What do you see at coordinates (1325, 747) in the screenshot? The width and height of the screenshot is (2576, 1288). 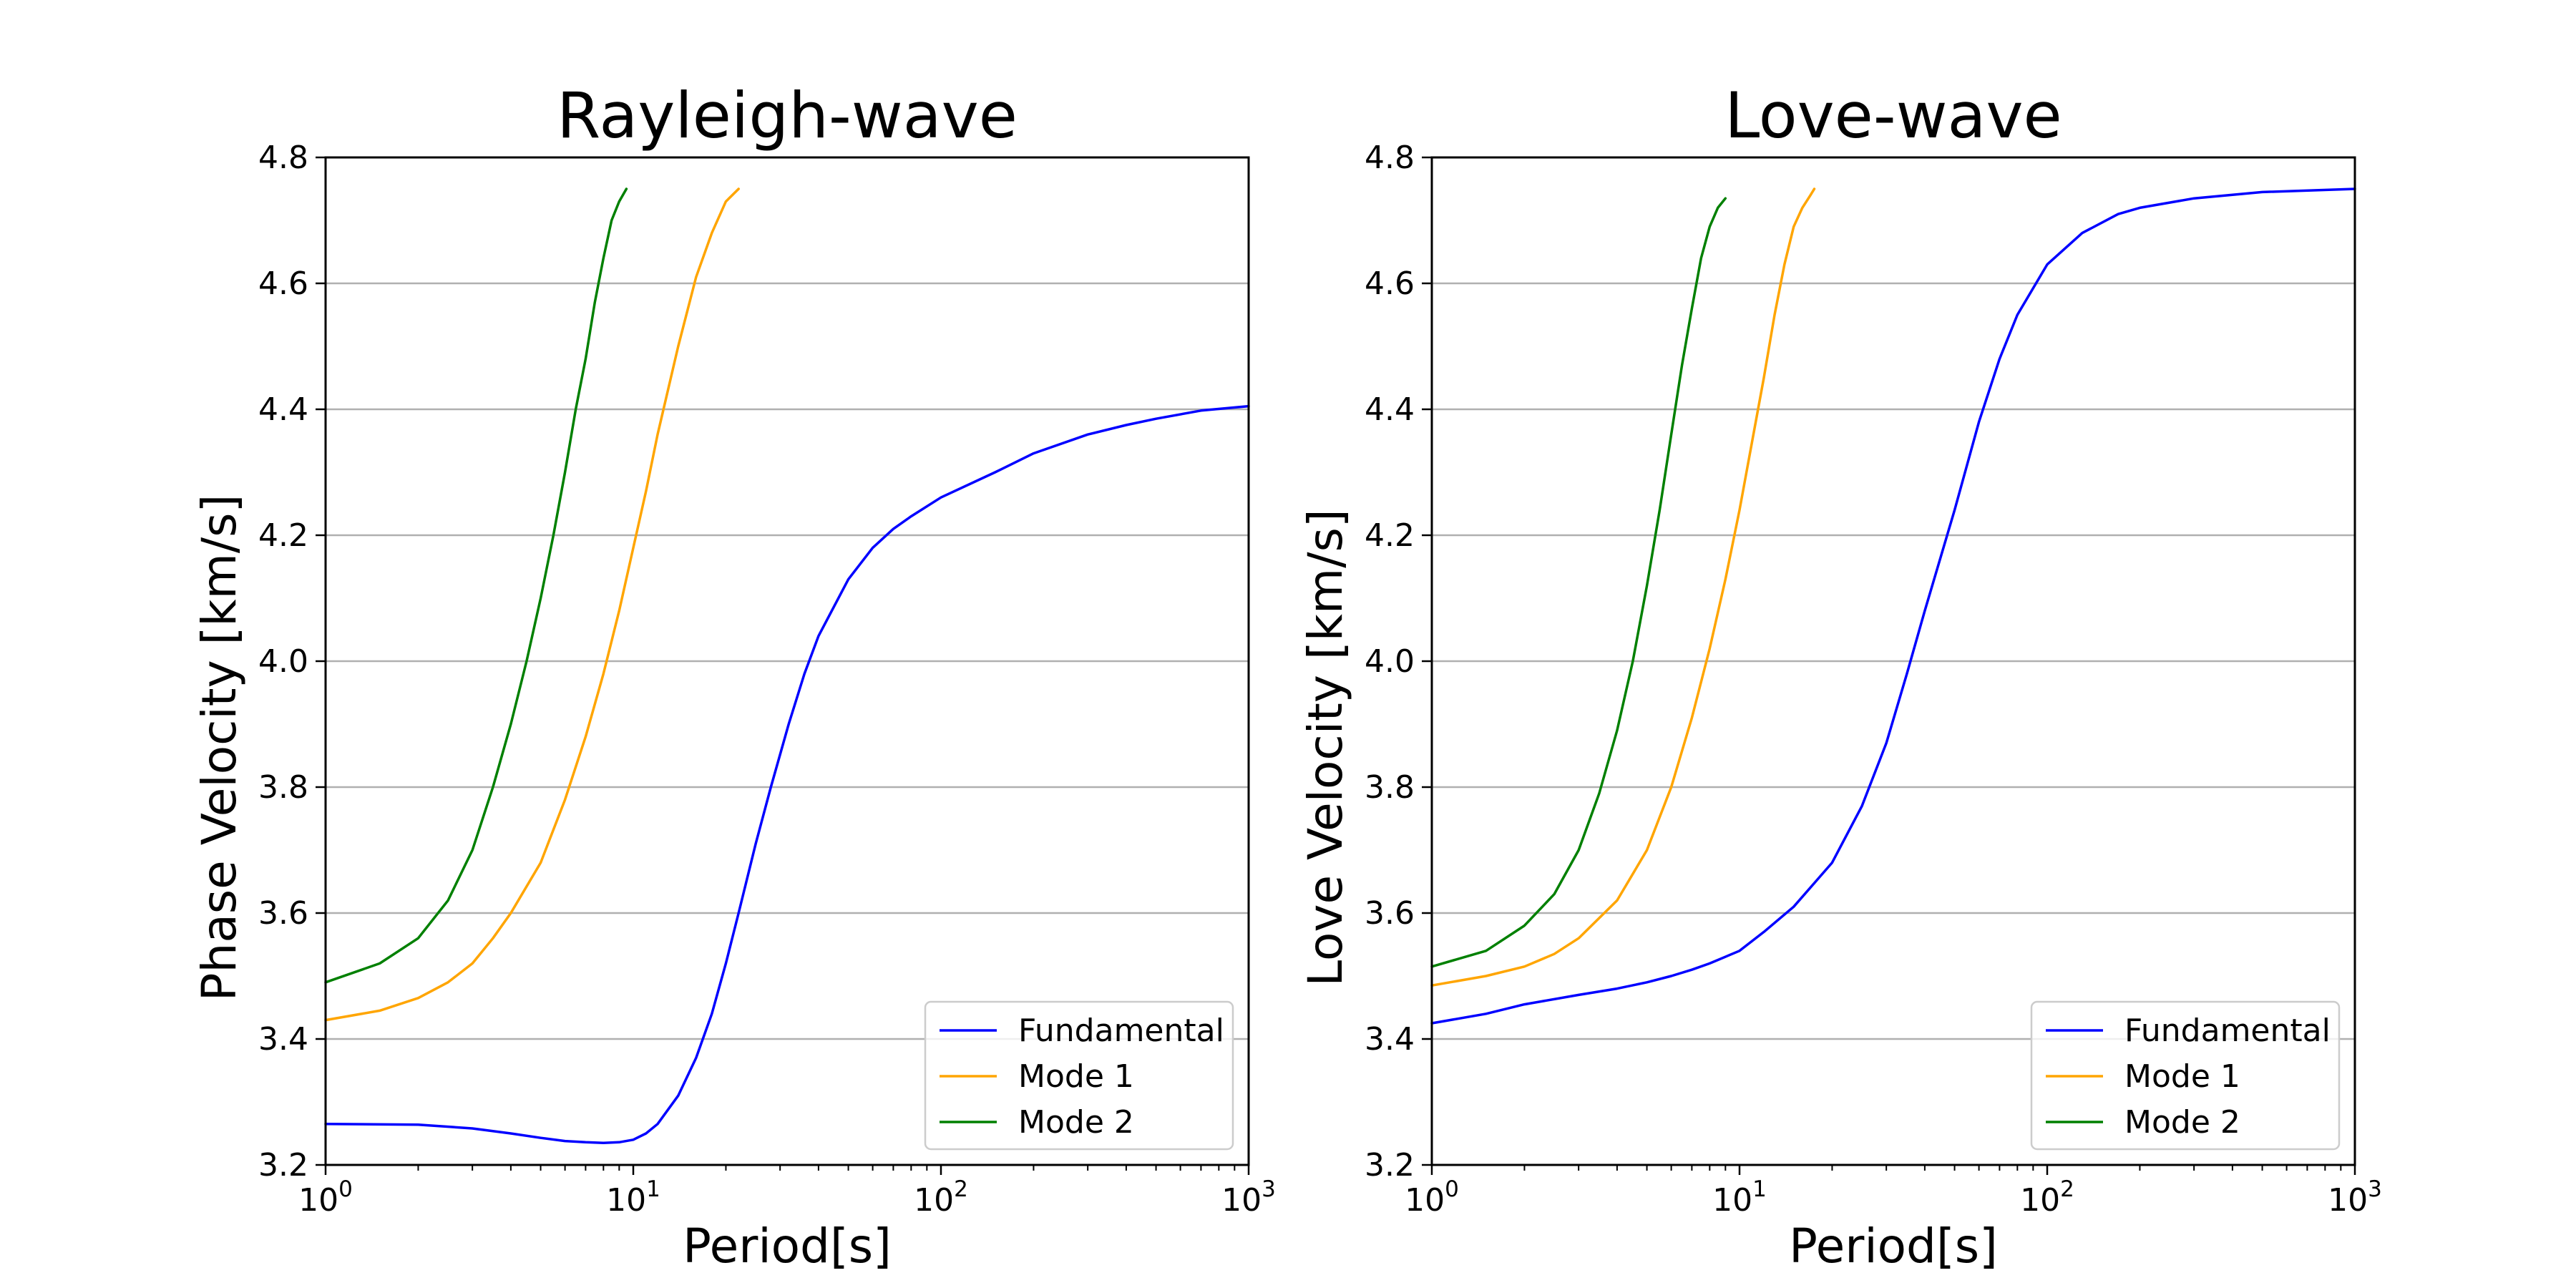 I see `y-axis-label: Love Velocity [km/s]` at bounding box center [1325, 747].